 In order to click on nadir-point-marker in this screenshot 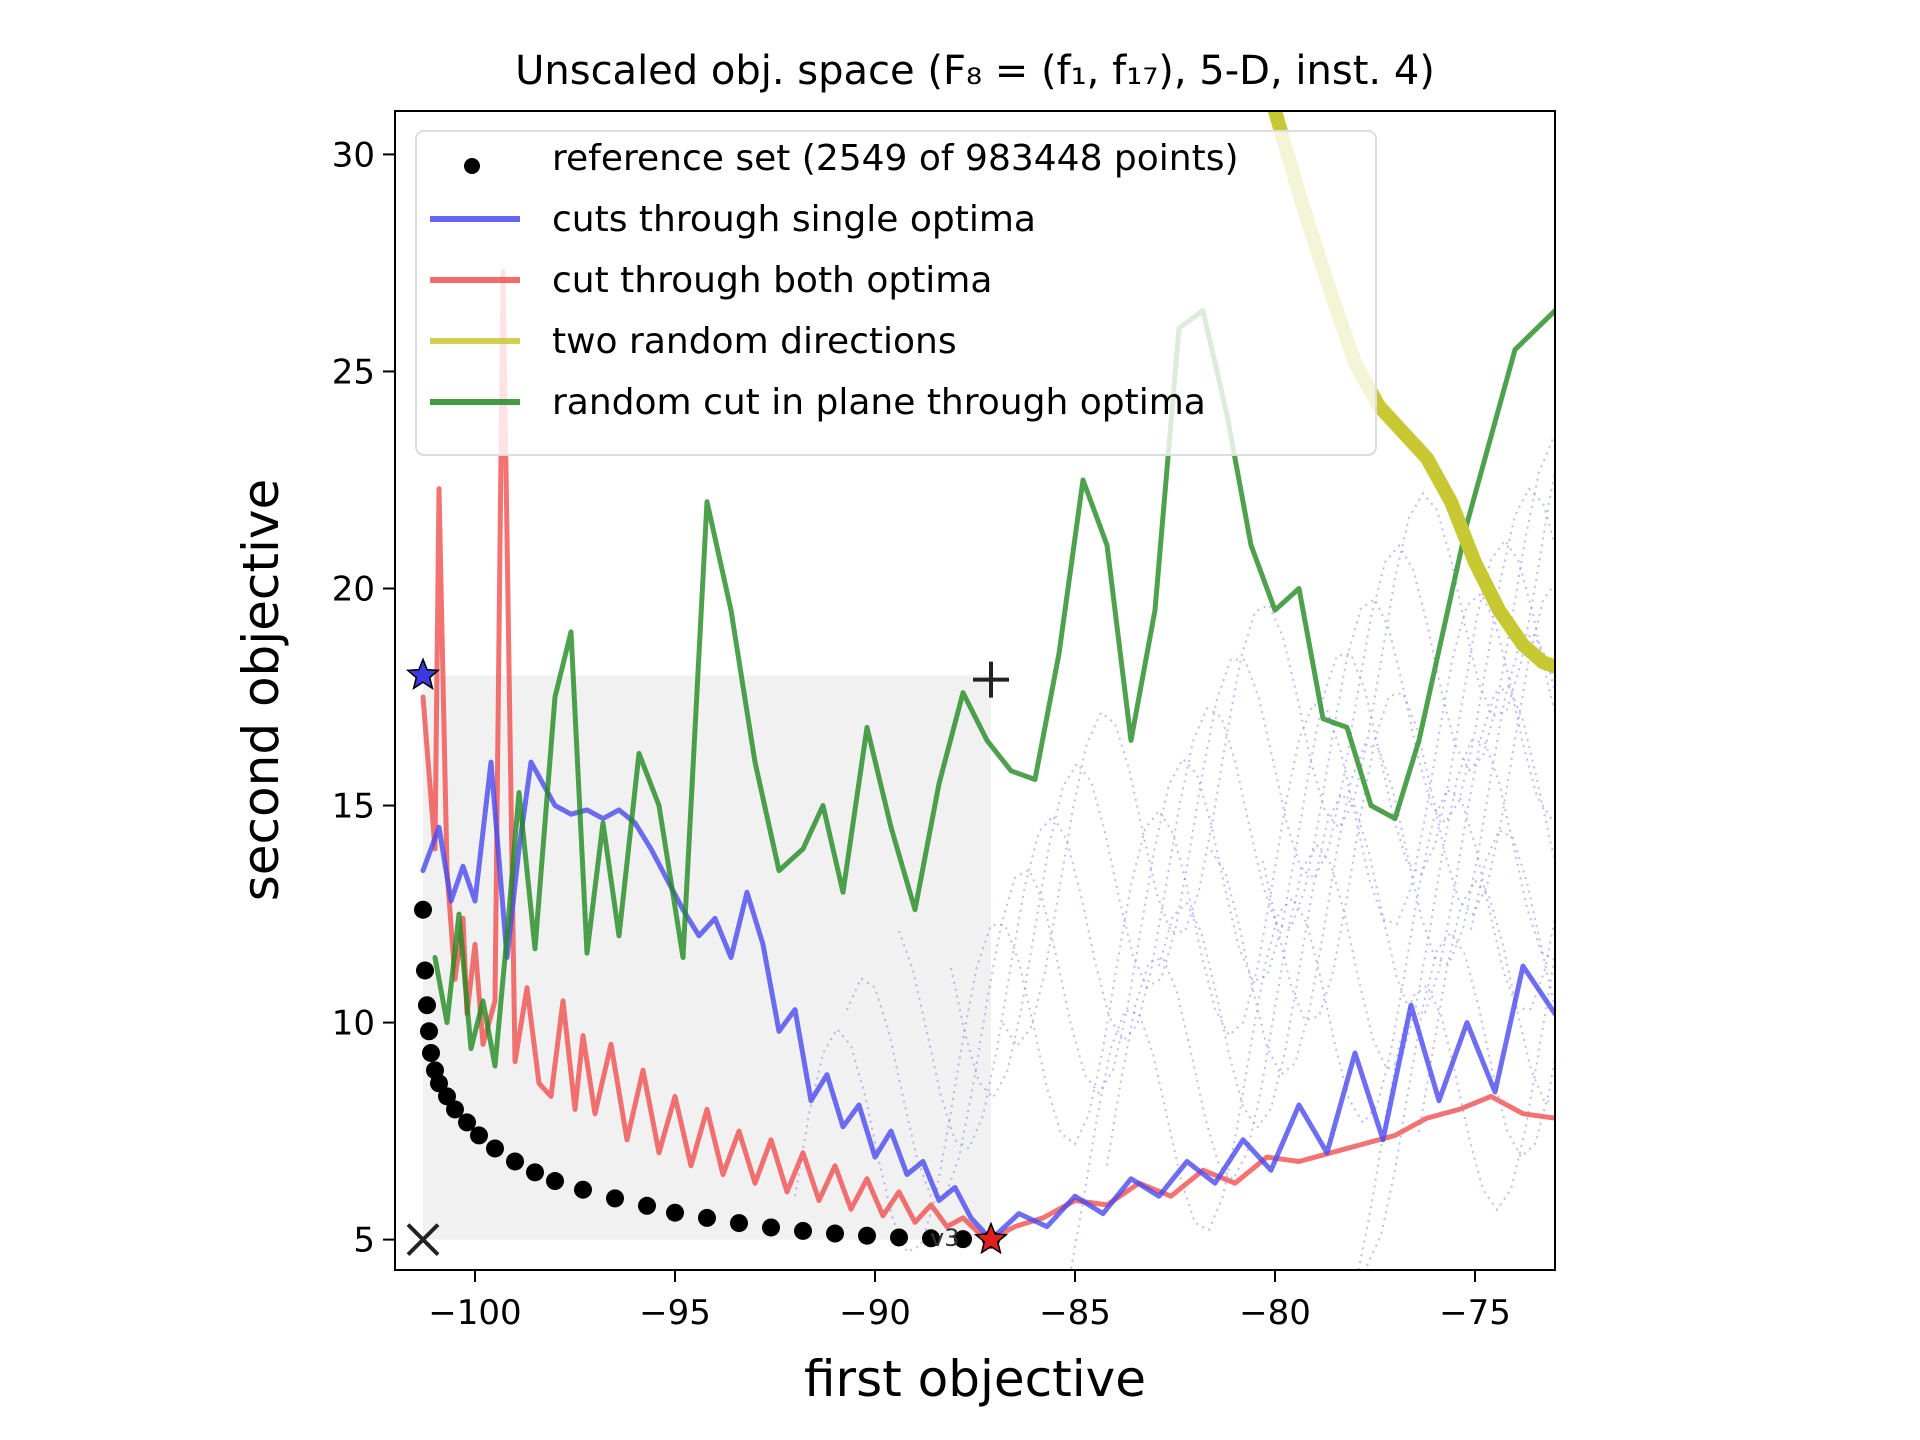, I will do `click(991, 679)`.